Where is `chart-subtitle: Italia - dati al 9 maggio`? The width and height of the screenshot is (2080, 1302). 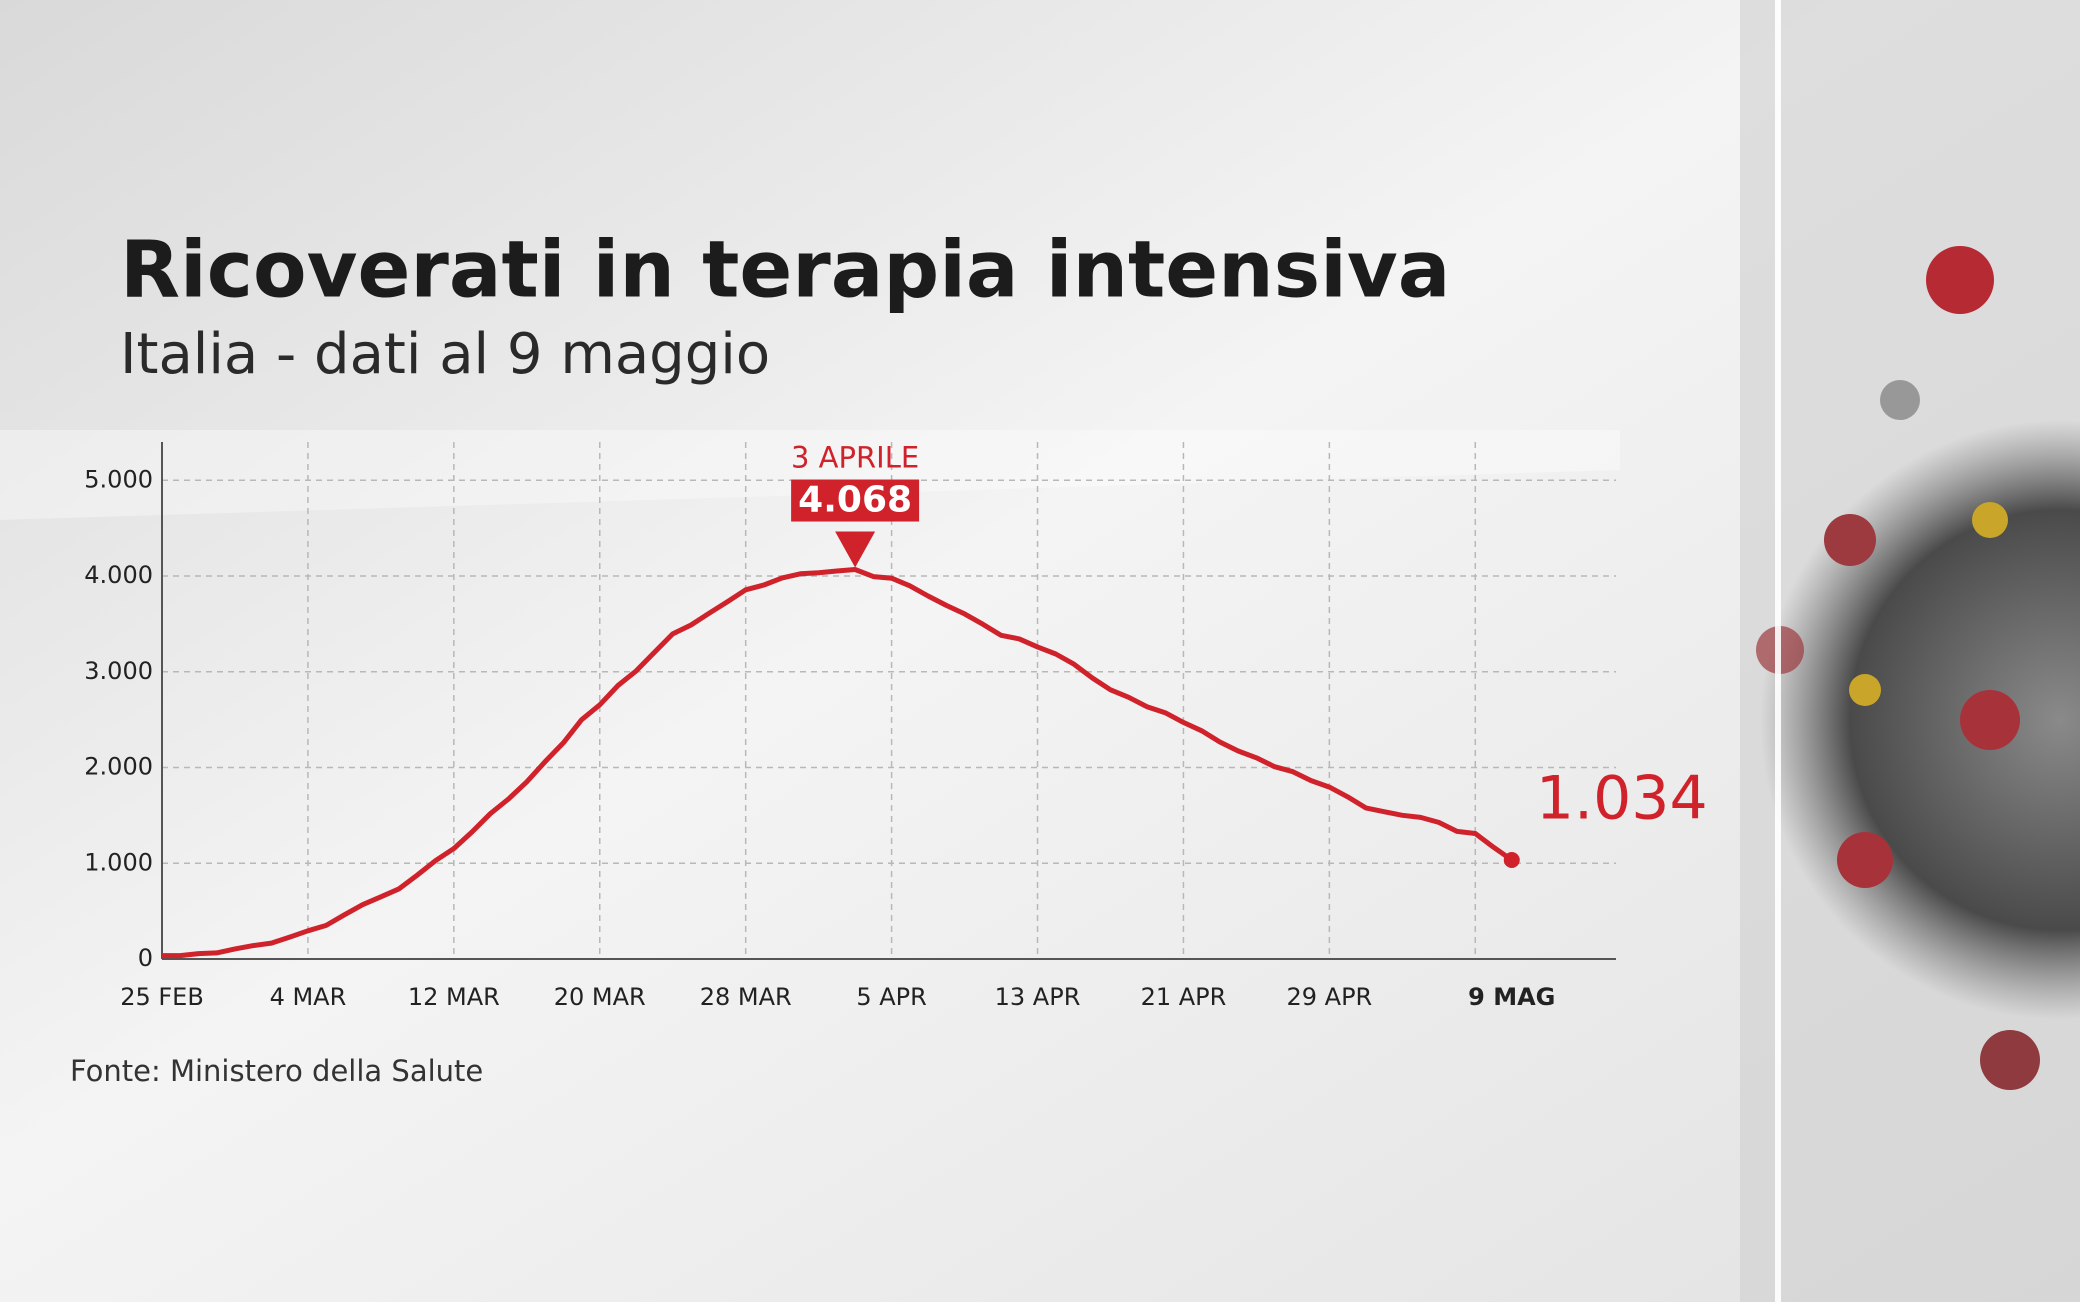 chart-subtitle: Italia - dati al 9 maggio is located at coordinates (445, 354).